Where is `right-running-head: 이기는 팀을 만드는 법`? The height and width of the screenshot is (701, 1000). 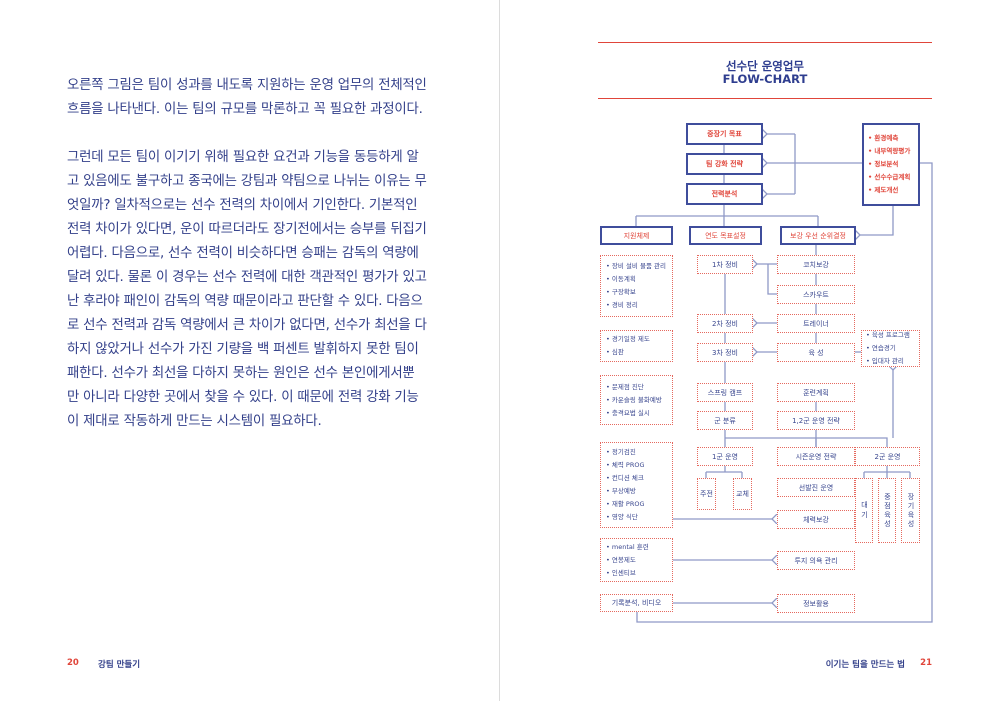
right-running-head: 이기는 팀을 만드는 법 is located at coordinates (865, 665).